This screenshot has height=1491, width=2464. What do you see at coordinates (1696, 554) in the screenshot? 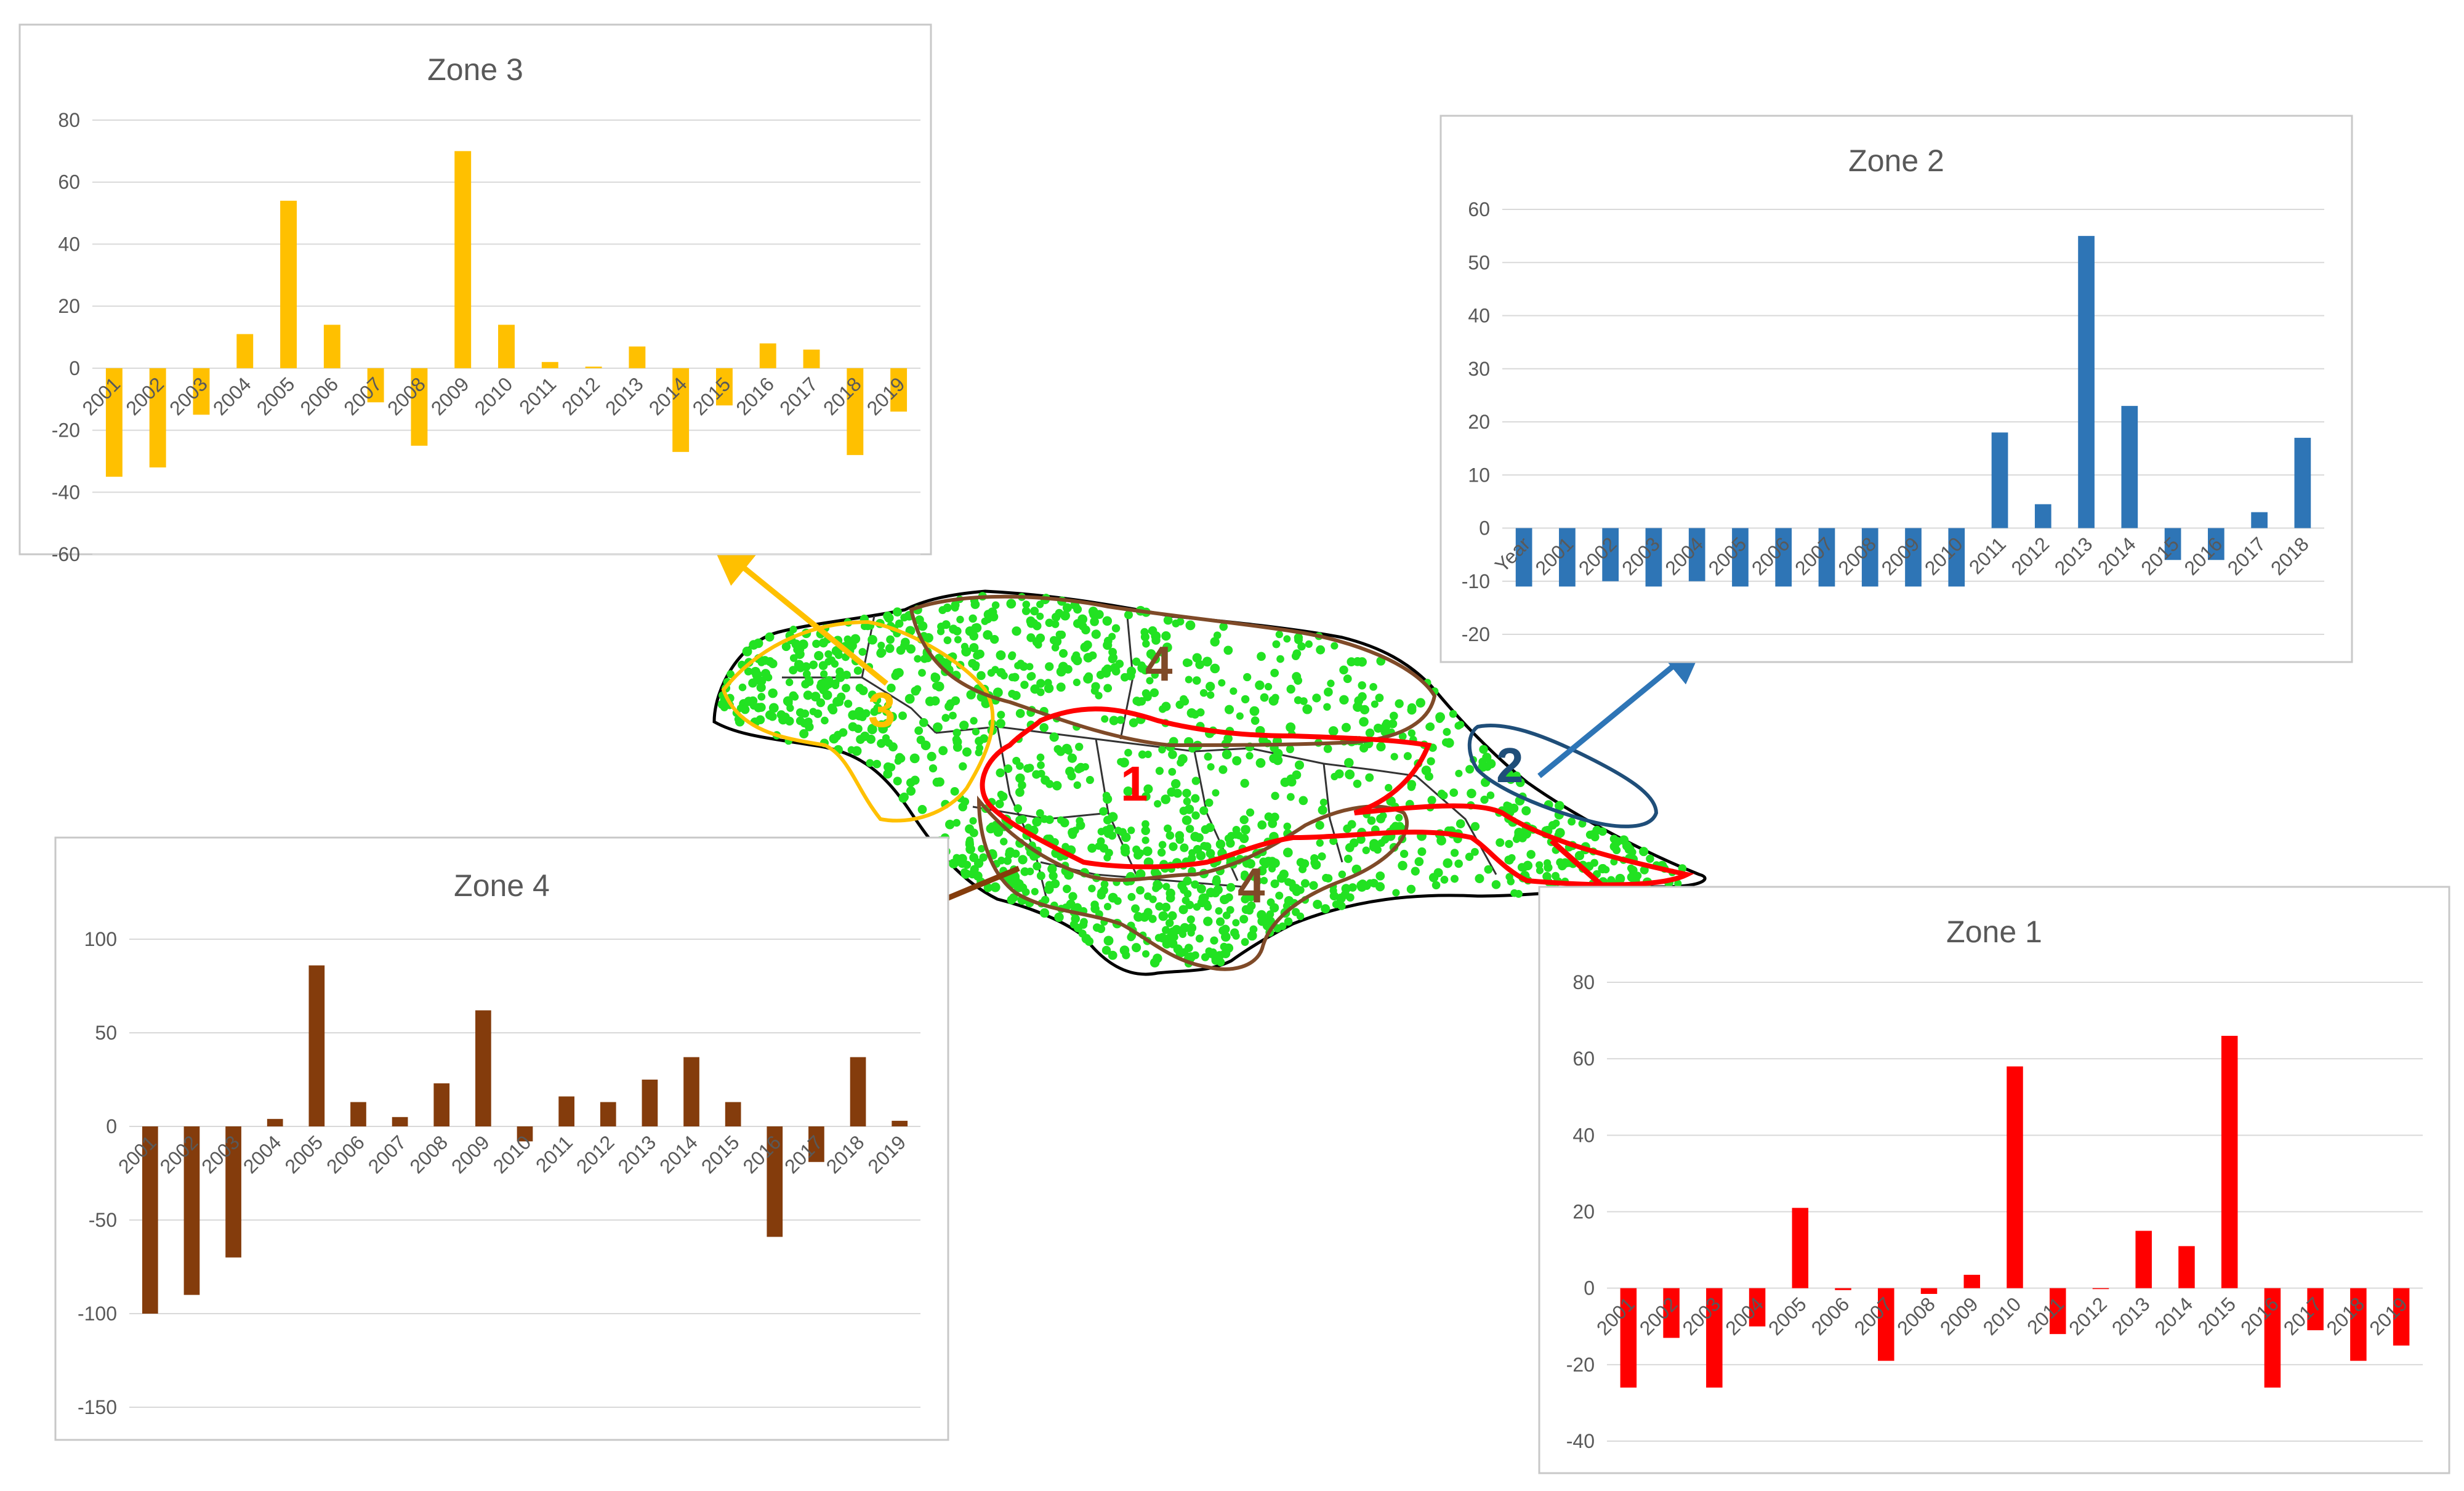
I see `bar-2004` at bounding box center [1696, 554].